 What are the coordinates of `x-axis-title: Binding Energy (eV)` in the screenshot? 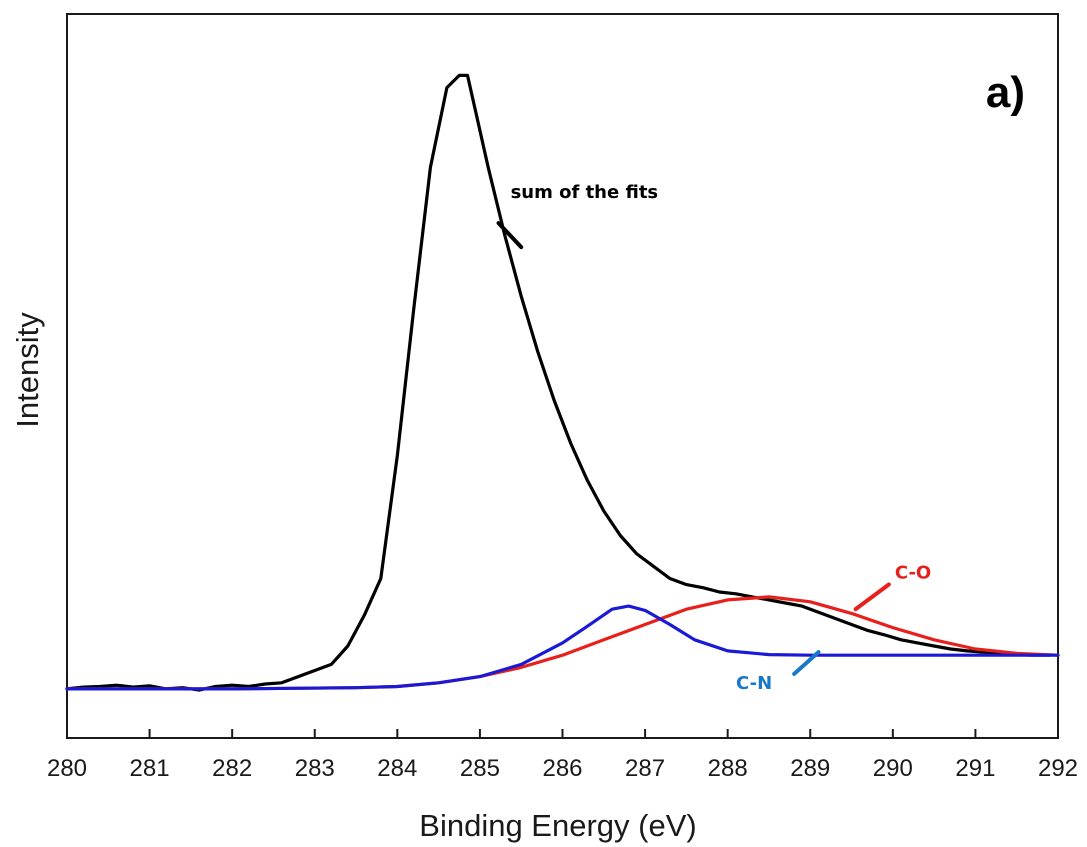 It's located at (557, 825).